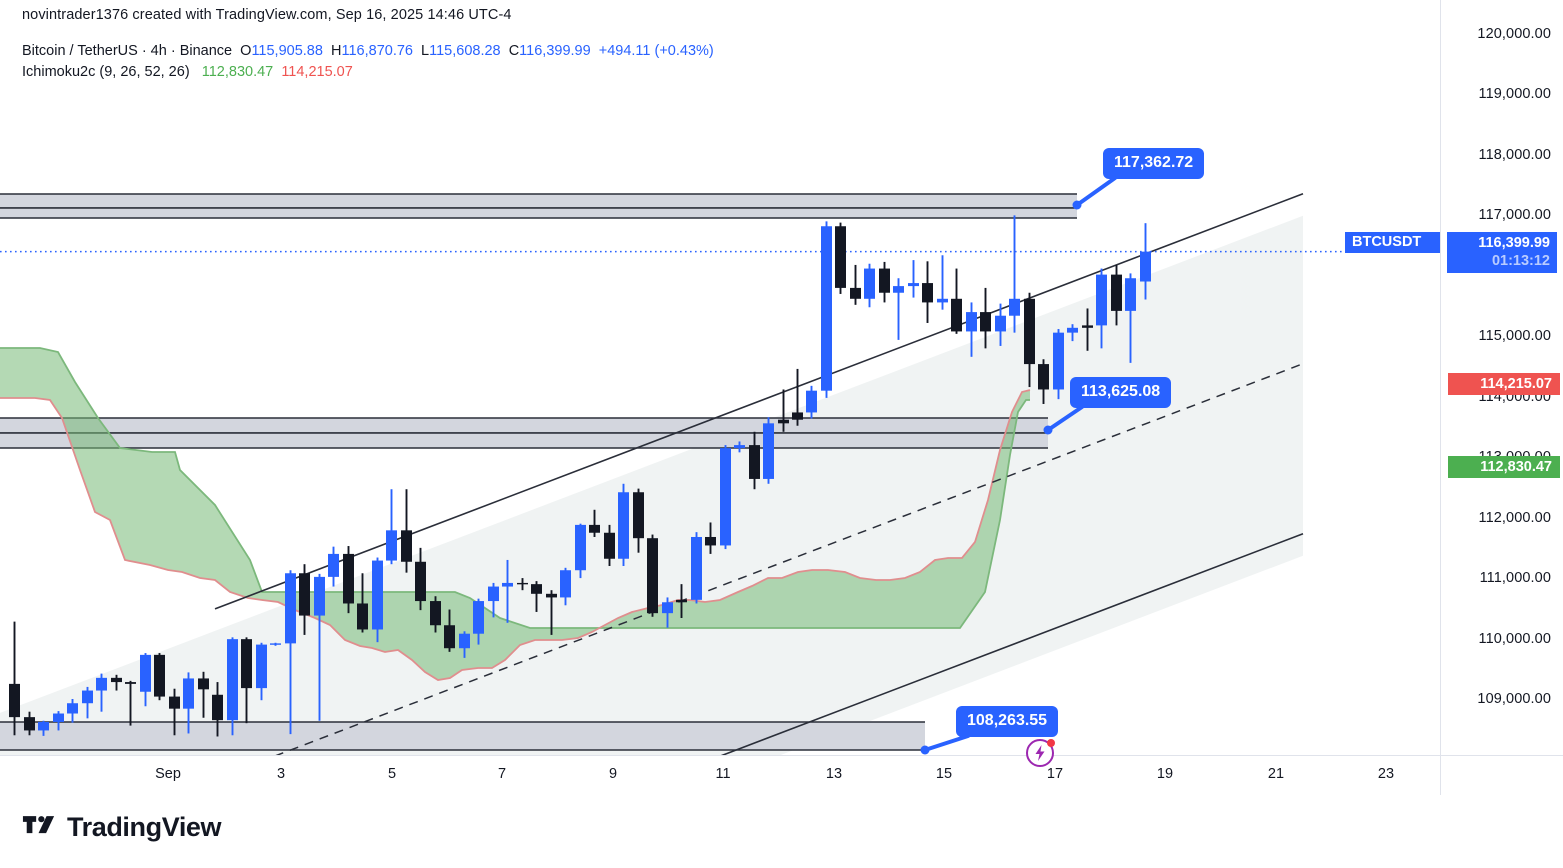 This screenshot has height=868, width=1563. What do you see at coordinates (1007, 721) in the screenshot?
I see `lower-zone-callout: 108,263.55` at bounding box center [1007, 721].